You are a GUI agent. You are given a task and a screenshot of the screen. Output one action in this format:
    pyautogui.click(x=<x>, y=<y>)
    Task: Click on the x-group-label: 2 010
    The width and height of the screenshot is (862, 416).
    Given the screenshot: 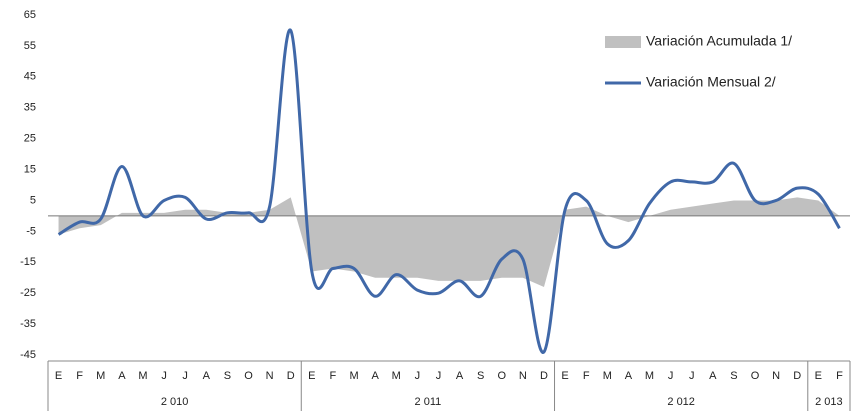 What is the action you would take?
    pyautogui.click(x=175, y=402)
    